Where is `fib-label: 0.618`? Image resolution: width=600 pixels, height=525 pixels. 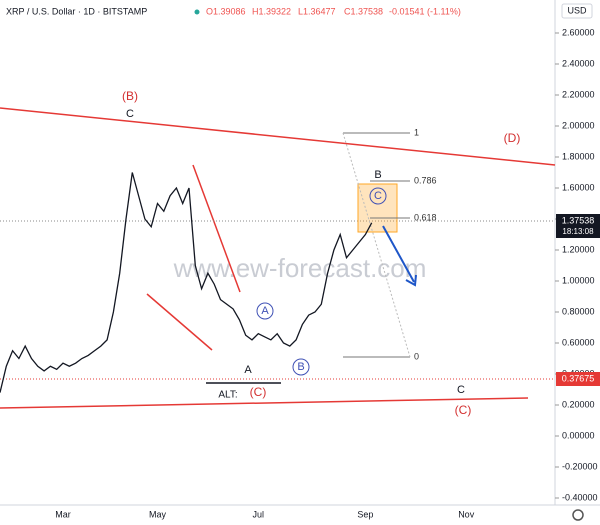 fib-label: 0.618 is located at coordinates (425, 217).